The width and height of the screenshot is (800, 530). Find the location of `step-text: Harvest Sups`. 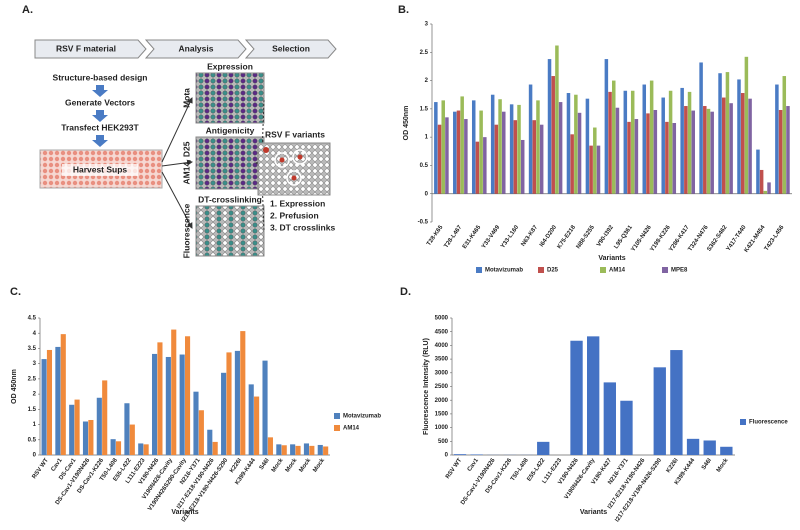

step-text: Harvest Sups is located at coordinates (100, 169).